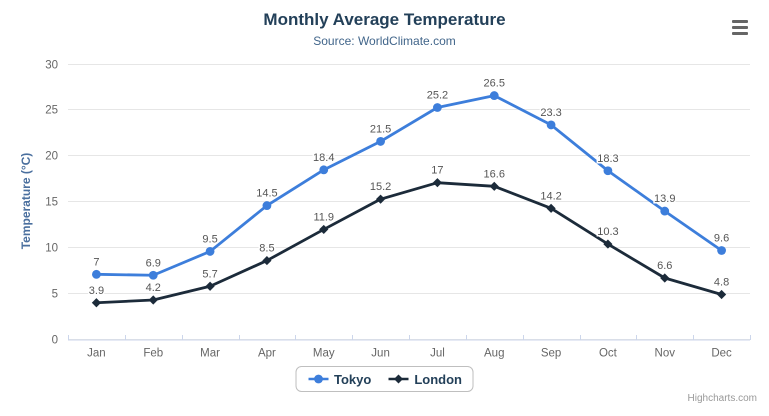  Describe the element at coordinates (380, 354) in the screenshot. I see `x-axis-label: Jun` at that location.